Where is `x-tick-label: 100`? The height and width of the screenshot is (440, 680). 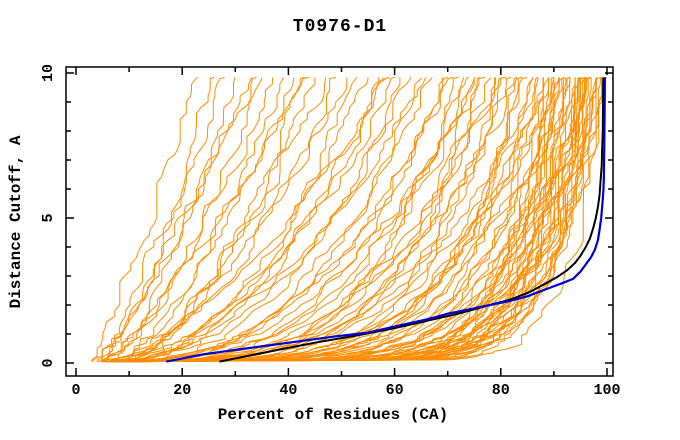 x-tick-label: 100 is located at coordinates (606, 390).